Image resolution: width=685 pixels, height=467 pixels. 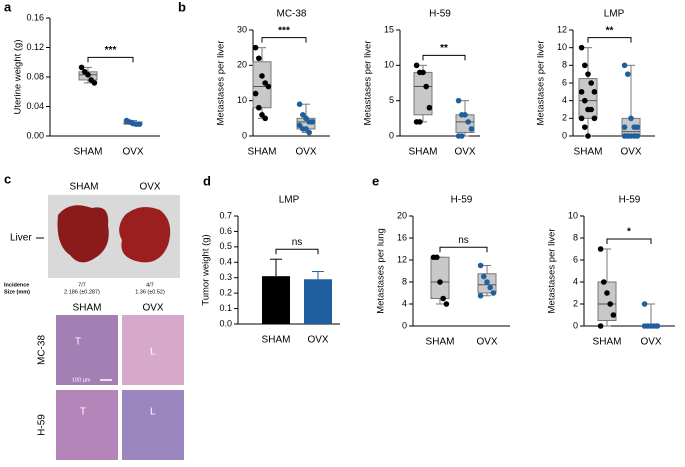 What do you see at coordinates (402, 215) in the screenshot?
I see `y-tick-label: 20` at bounding box center [402, 215].